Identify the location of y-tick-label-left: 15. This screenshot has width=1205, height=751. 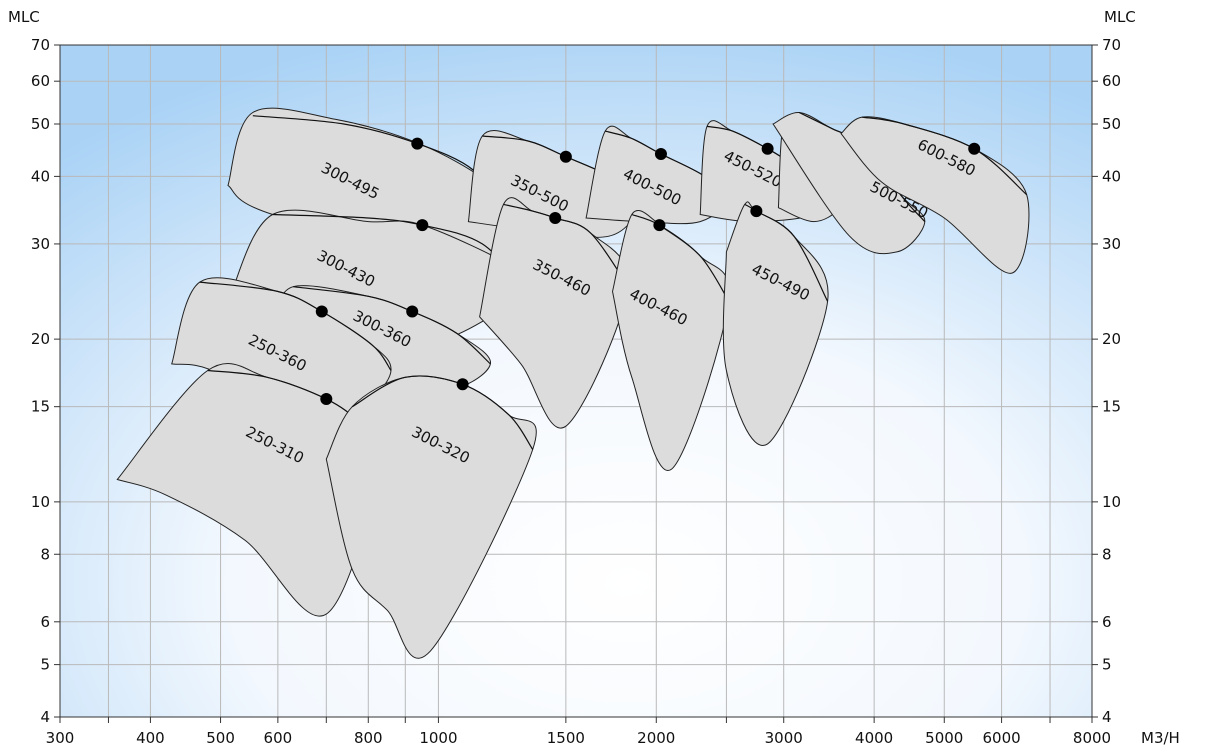
(40, 407).